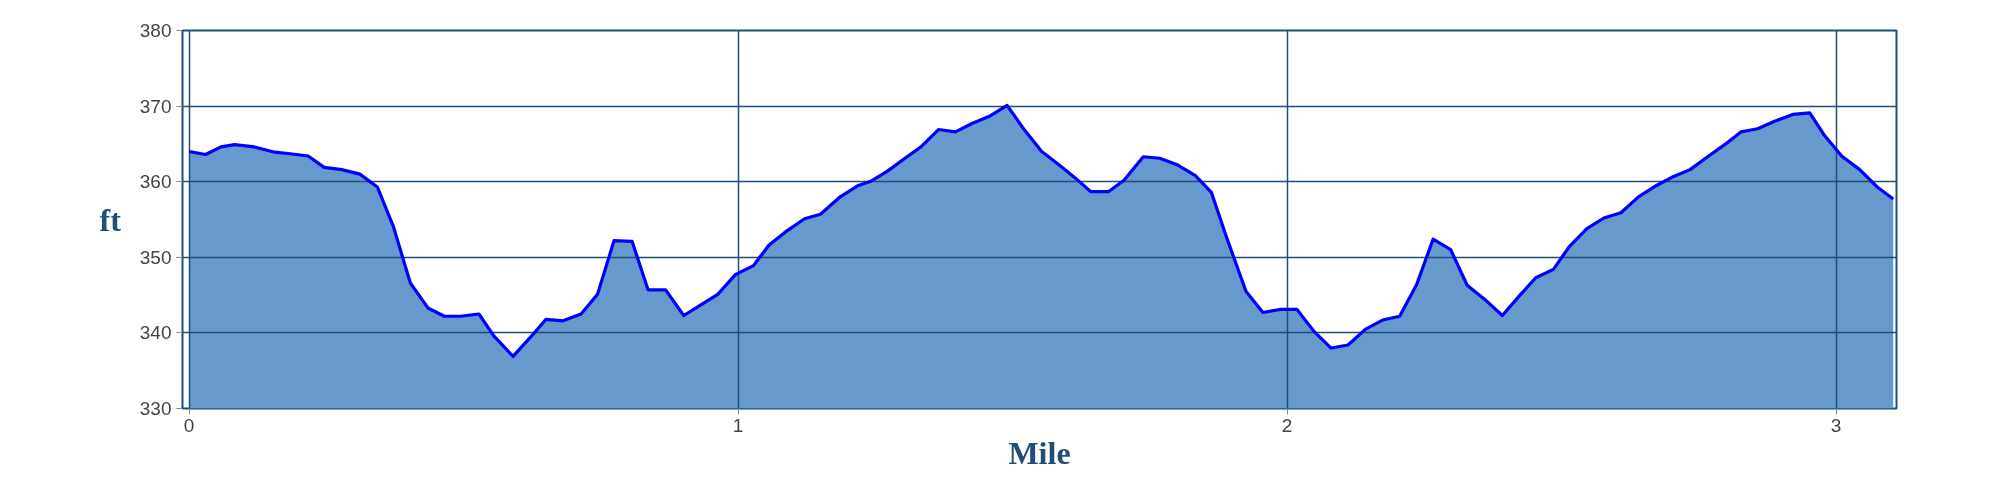 This screenshot has width=2000, height=500. I want to click on x-axis-title: Mile, so click(1039, 452).